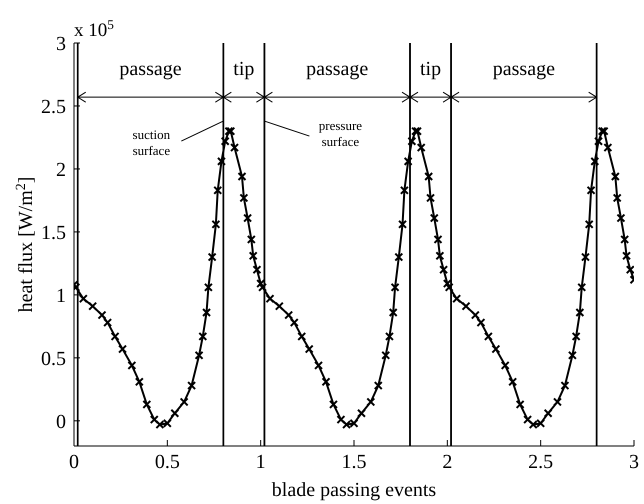 The width and height of the screenshot is (644, 504). I want to click on y-tick-label: 2.5, so click(53, 107).